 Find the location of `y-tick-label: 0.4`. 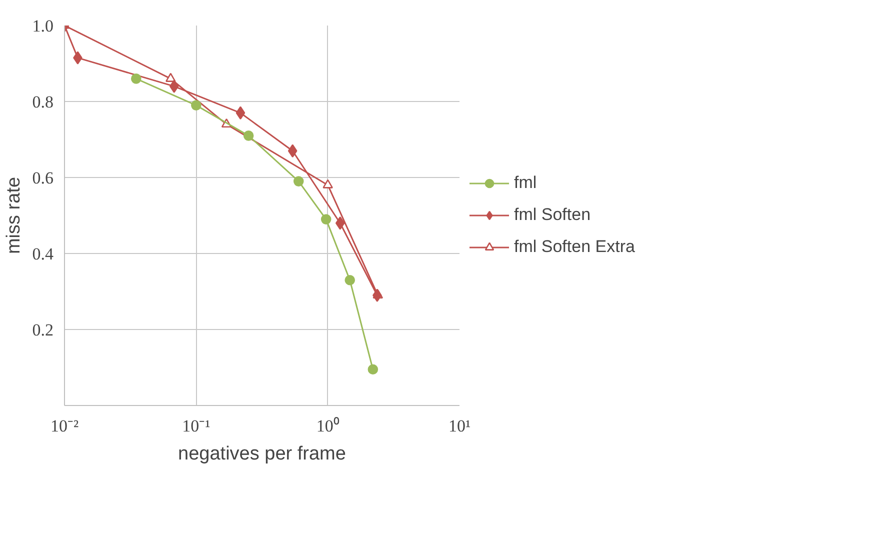

y-tick-label: 0.4 is located at coordinates (43, 254).